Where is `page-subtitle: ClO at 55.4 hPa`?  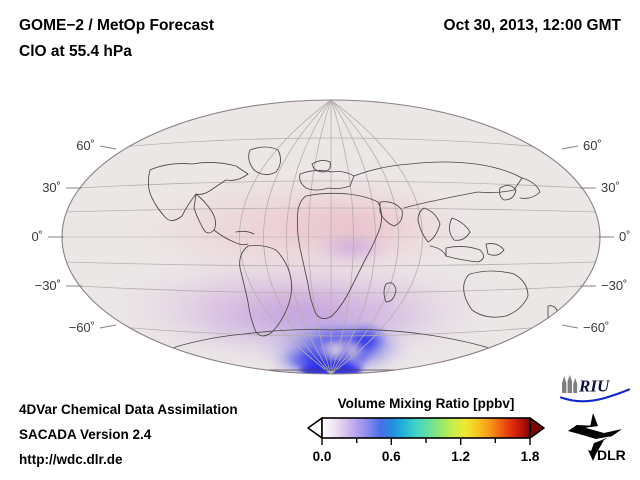
page-subtitle: ClO at 55.4 hPa is located at coordinates (75, 51).